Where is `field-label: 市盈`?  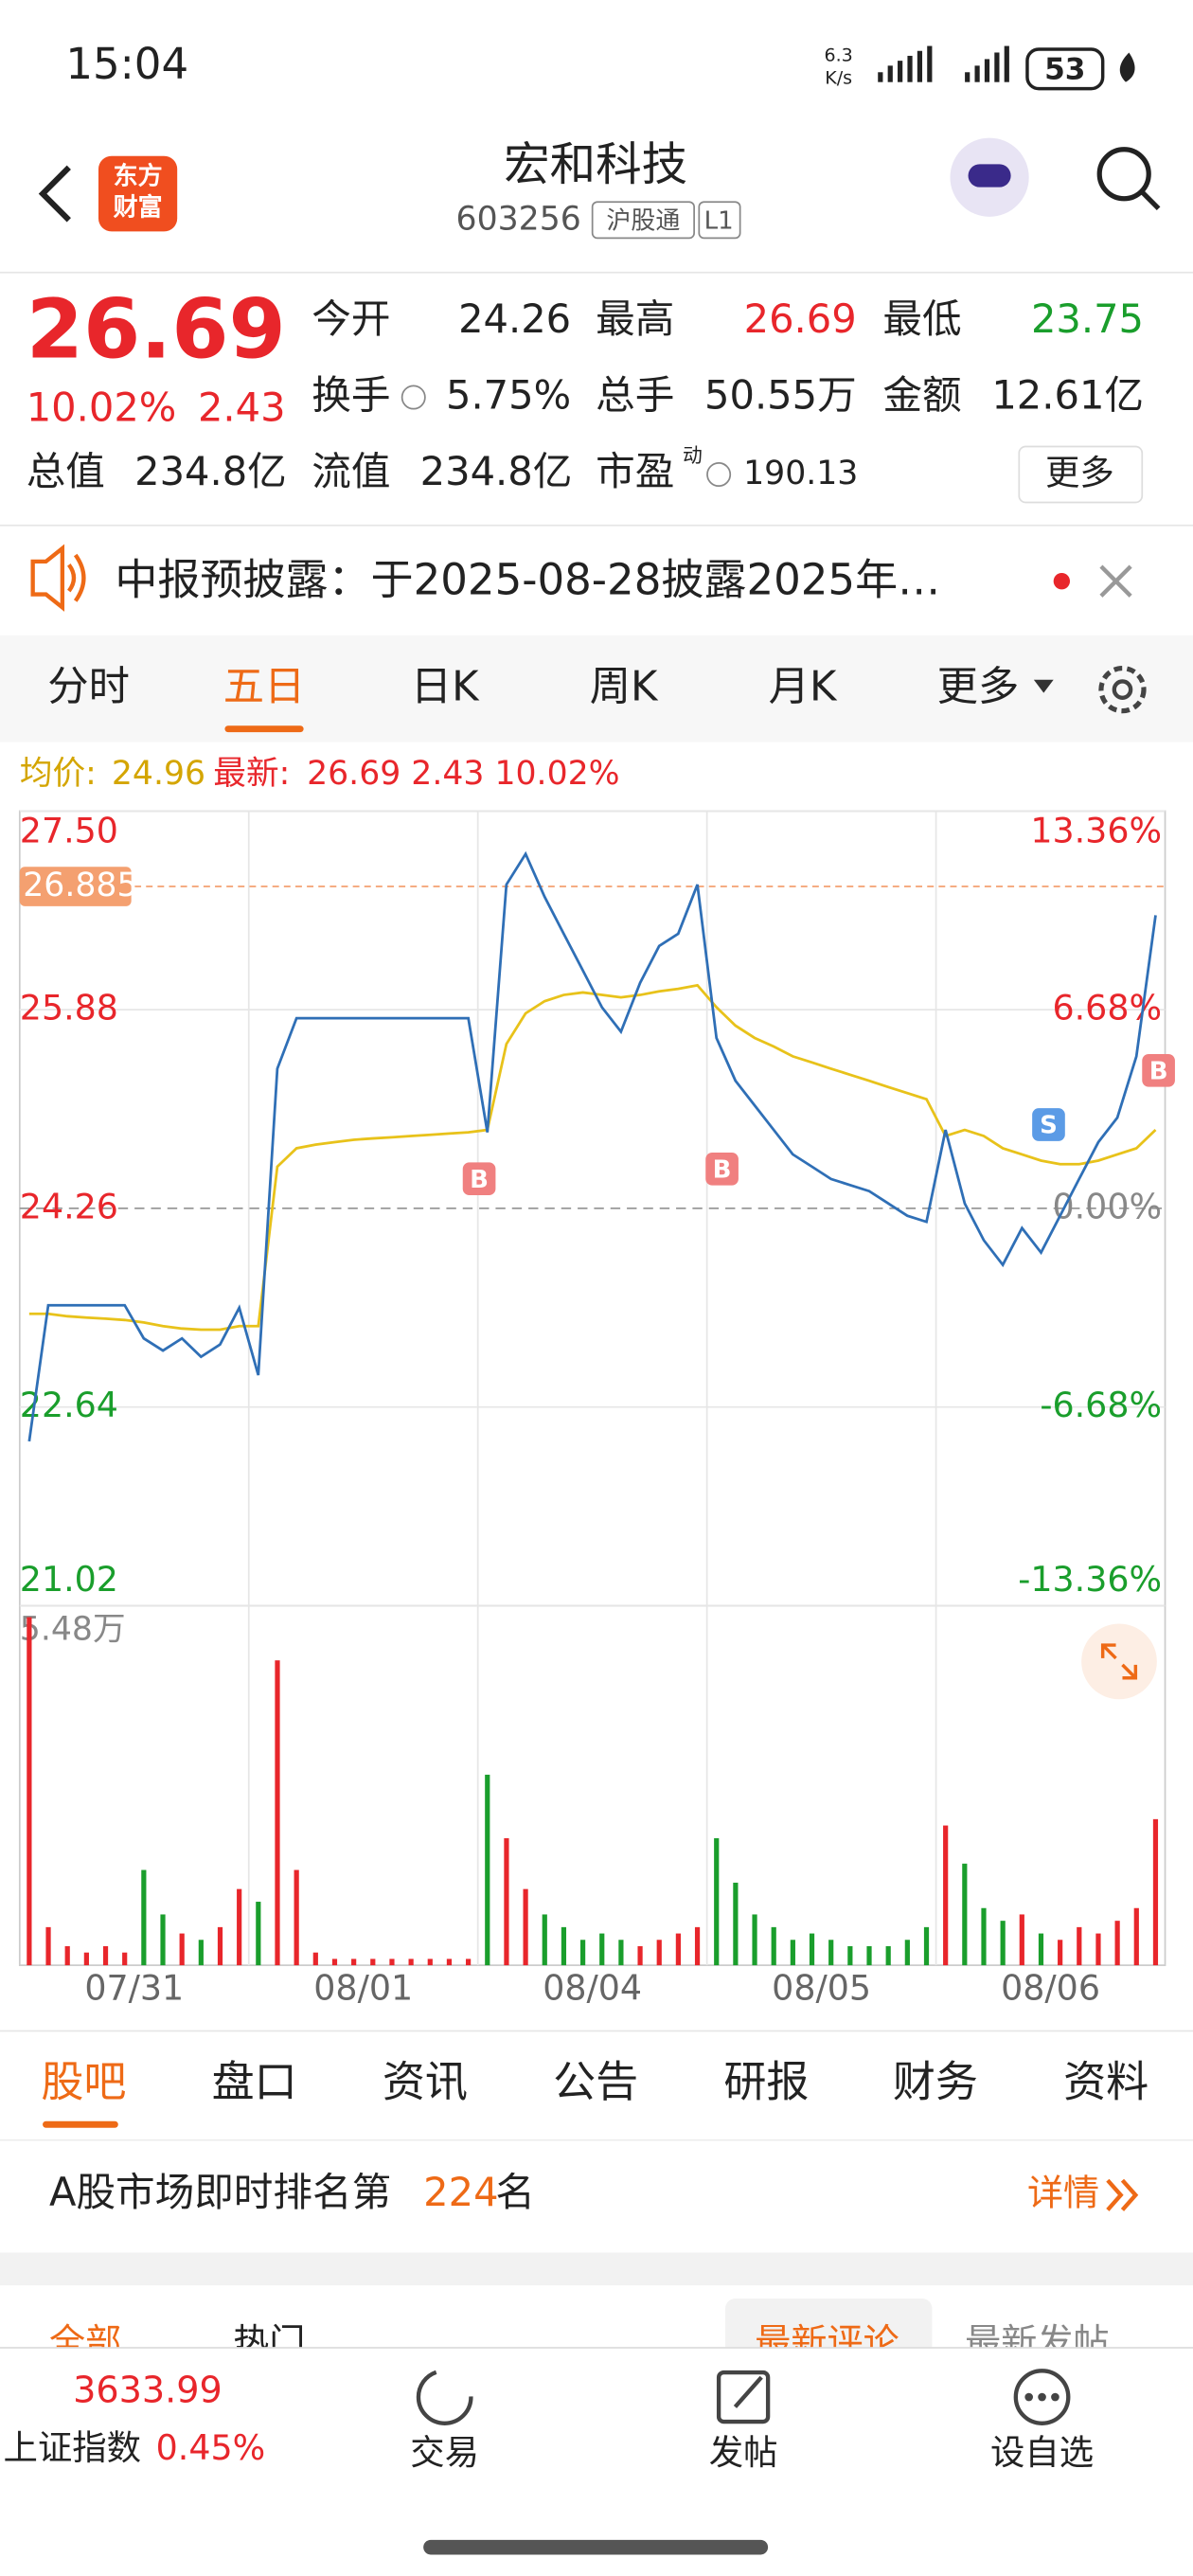
field-label: 市盈 is located at coordinates (635, 471).